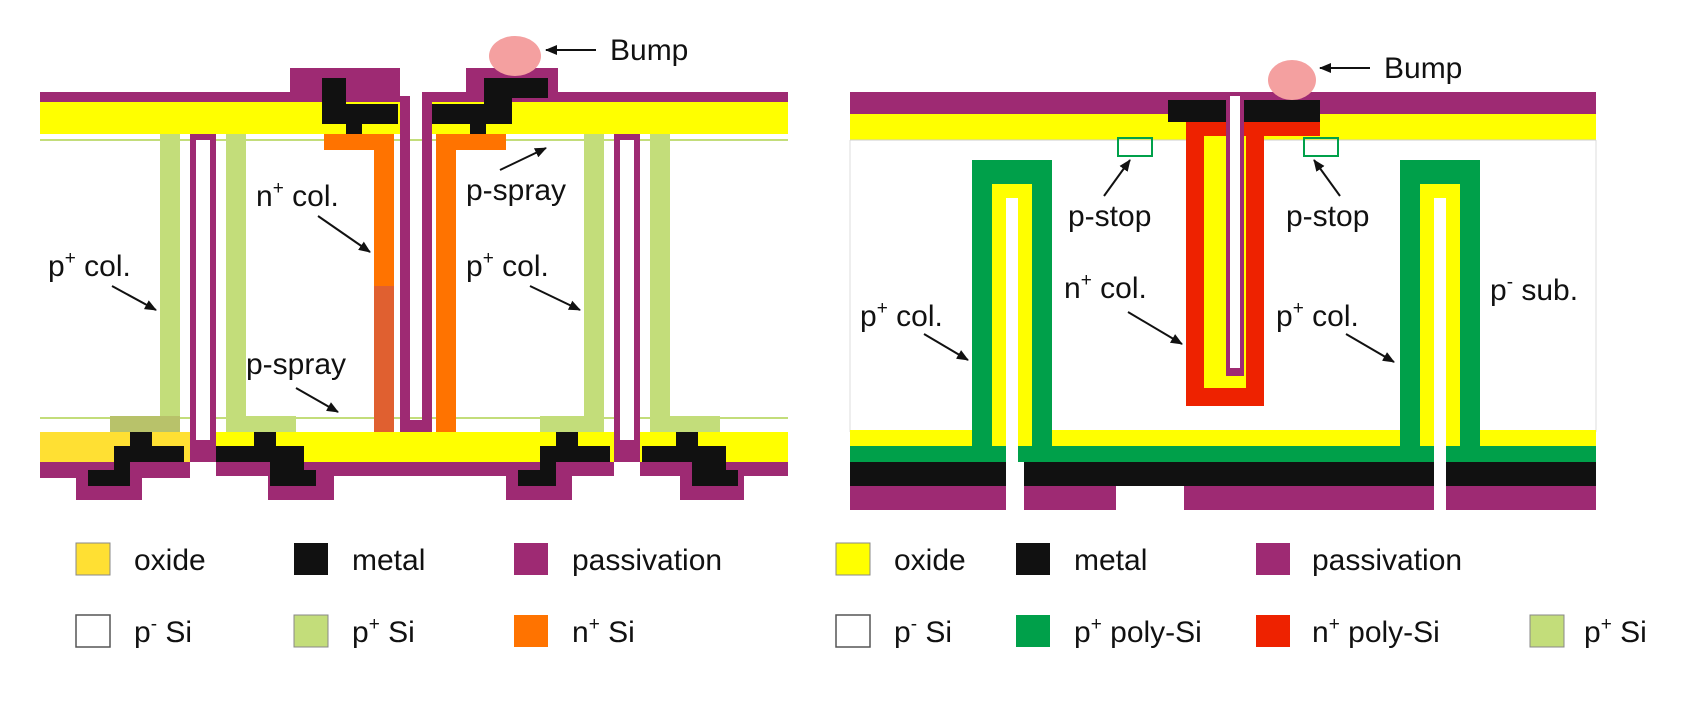  What do you see at coordinates (360, 106) in the screenshot?
I see `left-top-metal-a` at bounding box center [360, 106].